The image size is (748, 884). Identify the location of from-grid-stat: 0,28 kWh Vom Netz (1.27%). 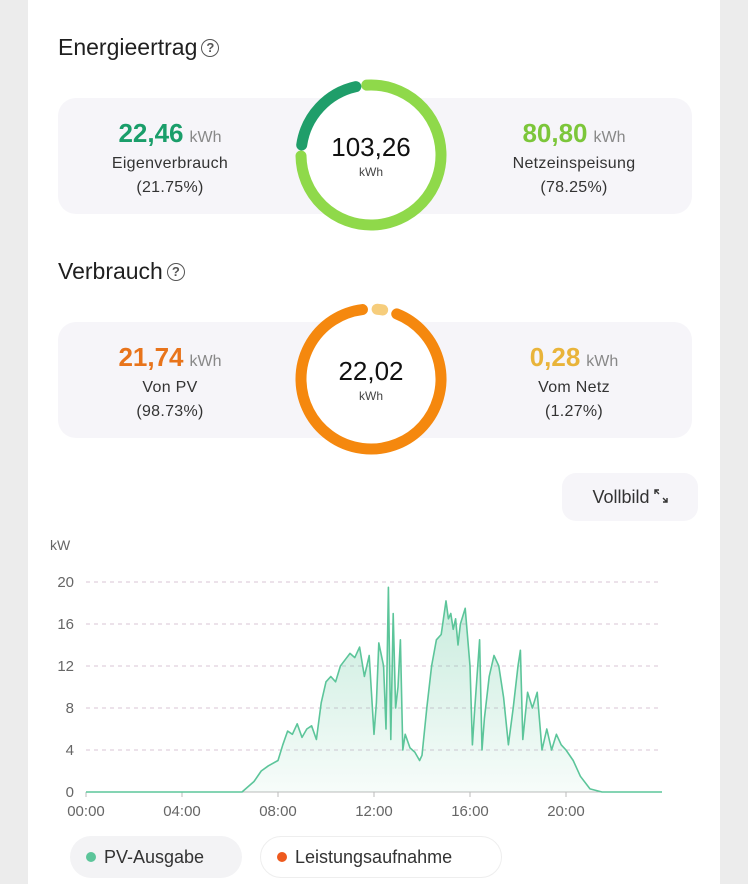
(574, 381).